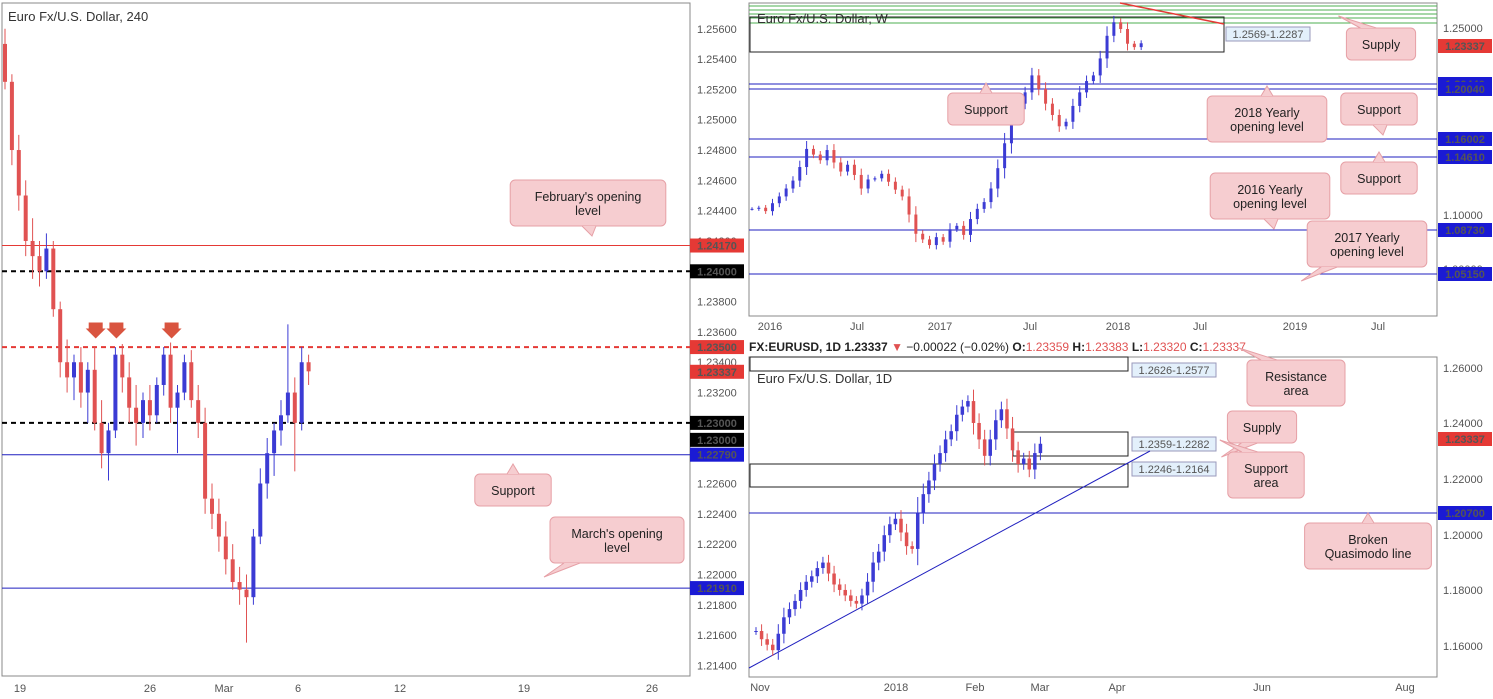  I want to click on callout-text: opening level, so click(1367, 252).